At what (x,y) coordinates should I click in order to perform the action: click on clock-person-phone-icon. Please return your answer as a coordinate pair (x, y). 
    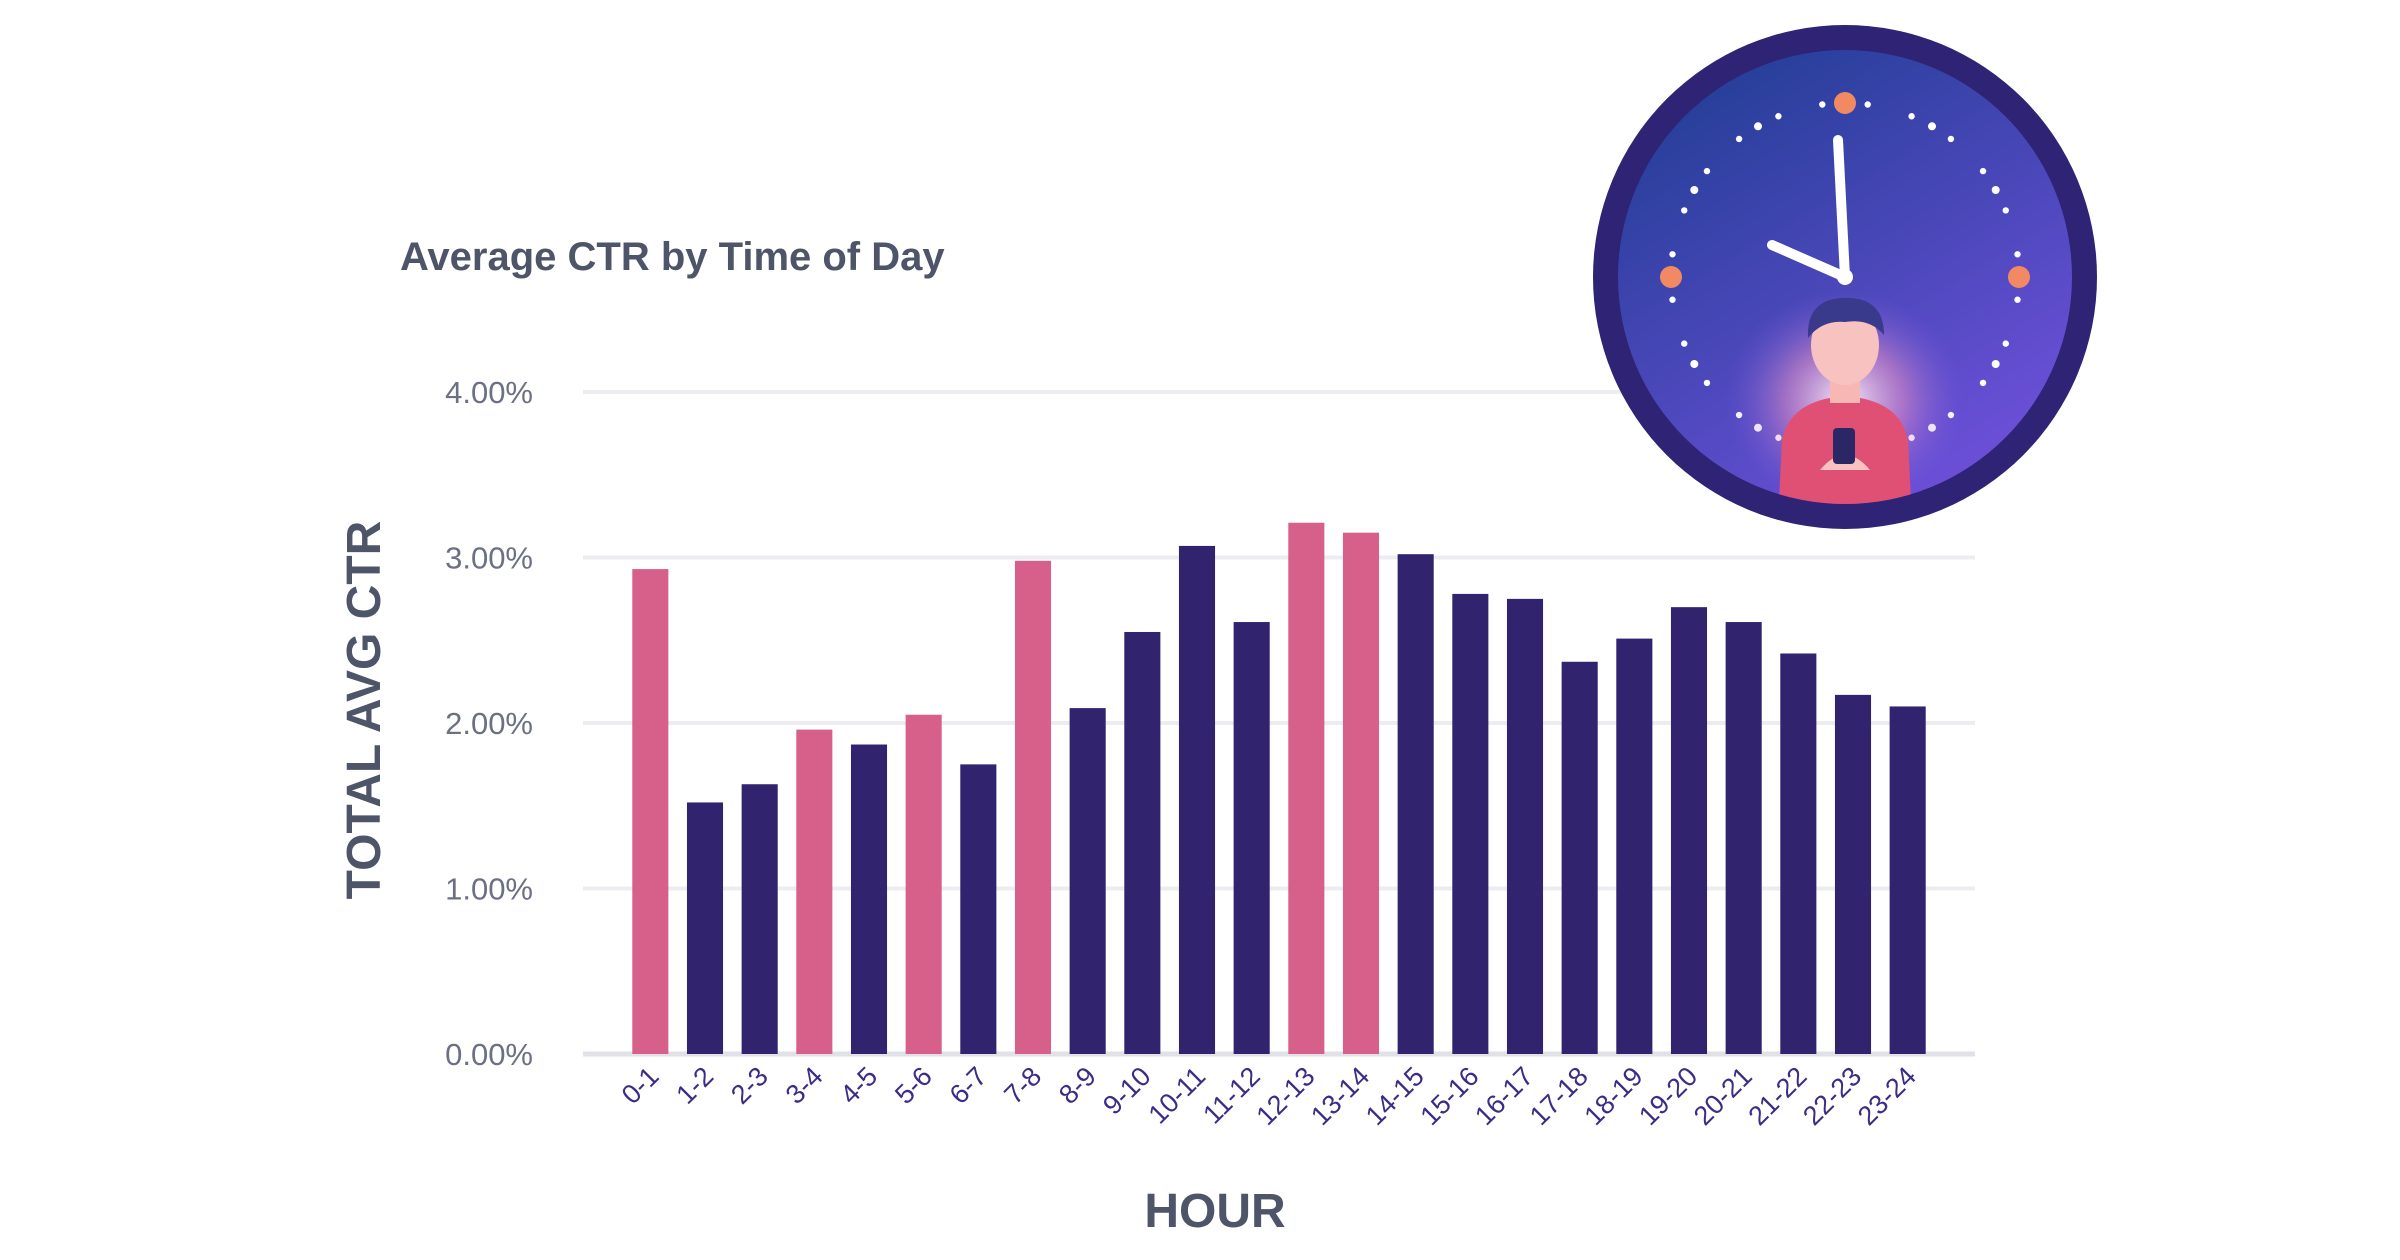
    Looking at the image, I should click on (1845, 277).